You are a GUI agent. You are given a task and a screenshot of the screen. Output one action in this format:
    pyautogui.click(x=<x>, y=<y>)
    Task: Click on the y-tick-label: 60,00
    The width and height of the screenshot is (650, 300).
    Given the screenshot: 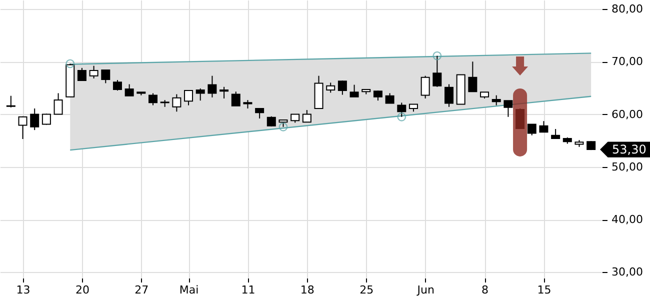 What is the action you would take?
    pyautogui.click(x=627, y=114)
    